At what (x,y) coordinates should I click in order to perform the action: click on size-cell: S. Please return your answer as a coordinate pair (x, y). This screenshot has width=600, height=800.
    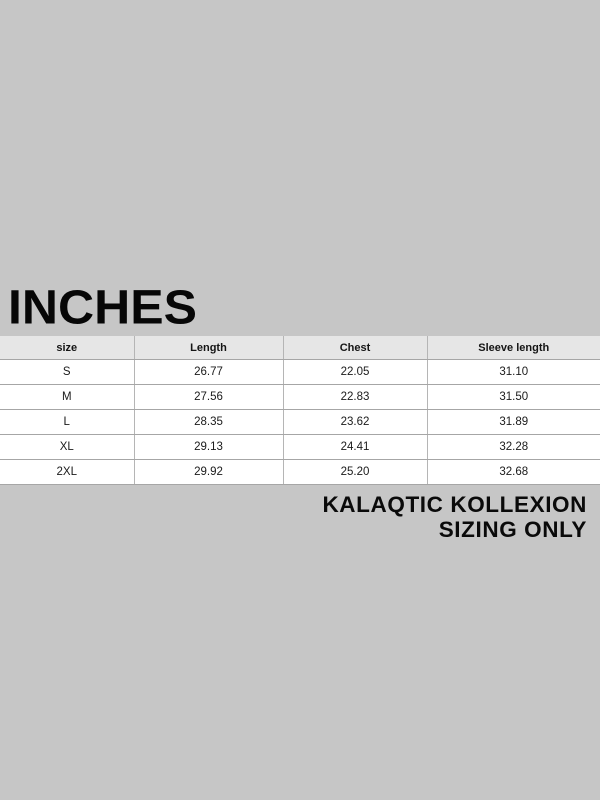
    Looking at the image, I should click on (67, 372).